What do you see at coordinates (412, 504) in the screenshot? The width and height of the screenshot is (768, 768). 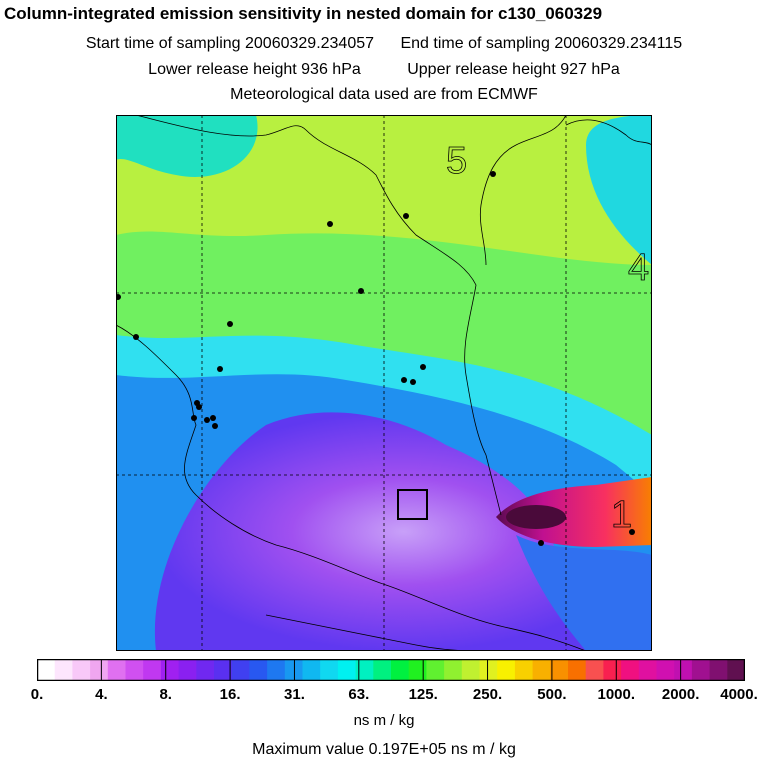 I see `receptor-box` at bounding box center [412, 504].